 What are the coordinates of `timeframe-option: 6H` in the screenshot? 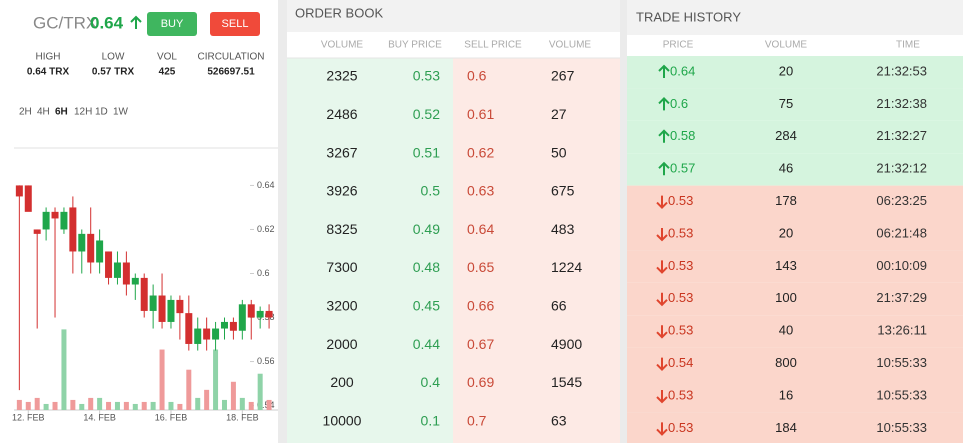 It's located at (61, 112).